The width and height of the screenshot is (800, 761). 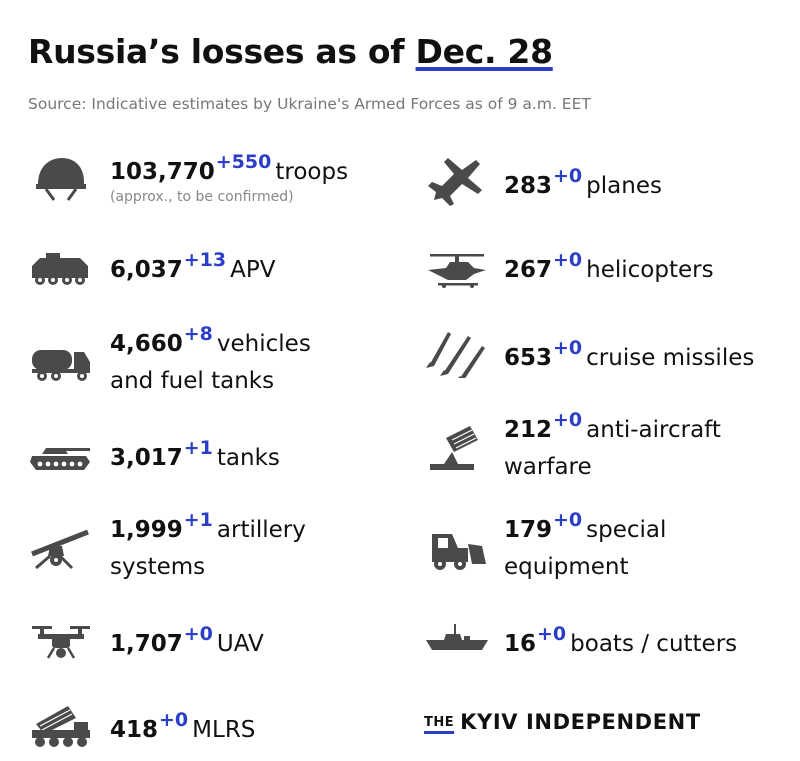 What do you see at coordinates (548, 467) in the screenshot?
I see `anti-aircraft-label-line2: warfare` at bounding box center [548, 467].